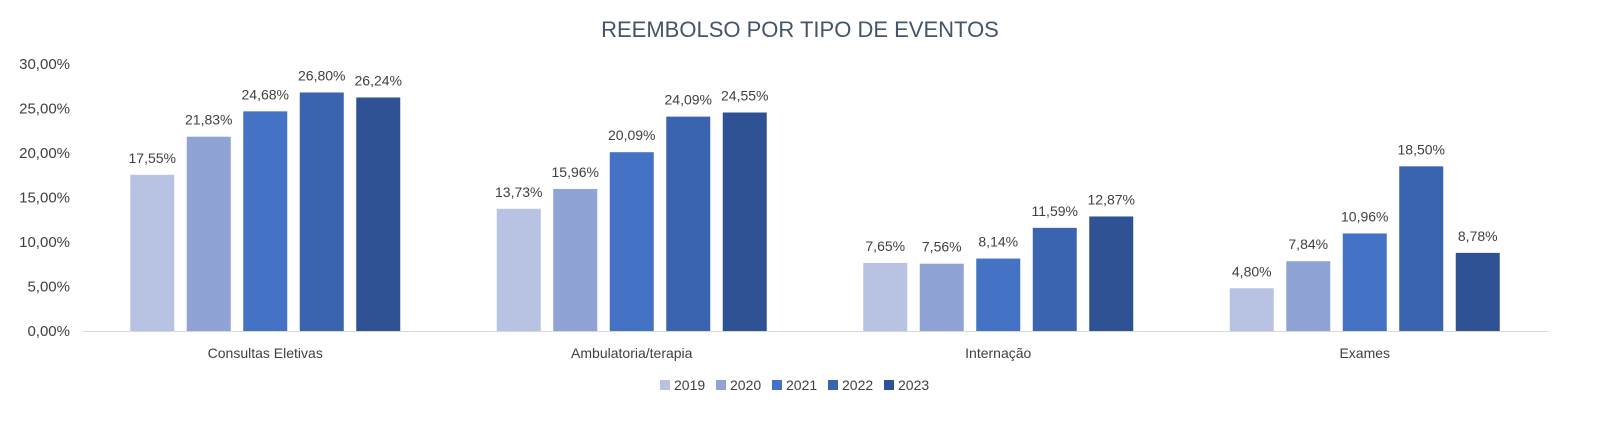 This screenshot has width=1600, height=425. I want to click on legend-label: 2020, so click(745, 385).